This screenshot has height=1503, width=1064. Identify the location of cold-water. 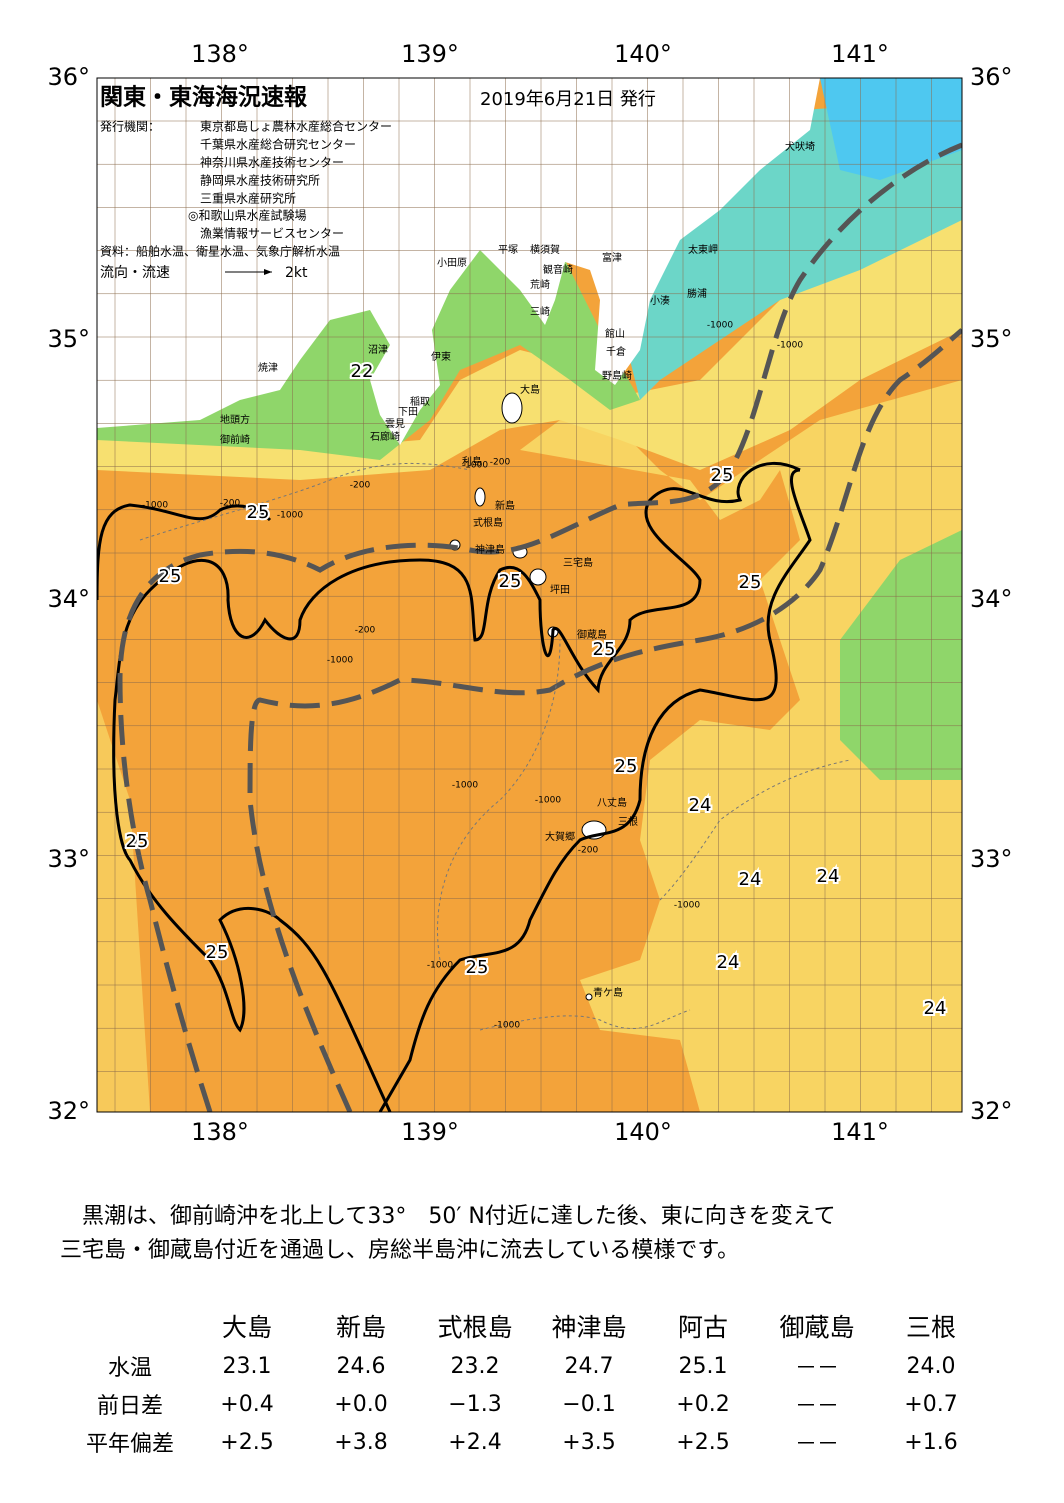
(891, 129).